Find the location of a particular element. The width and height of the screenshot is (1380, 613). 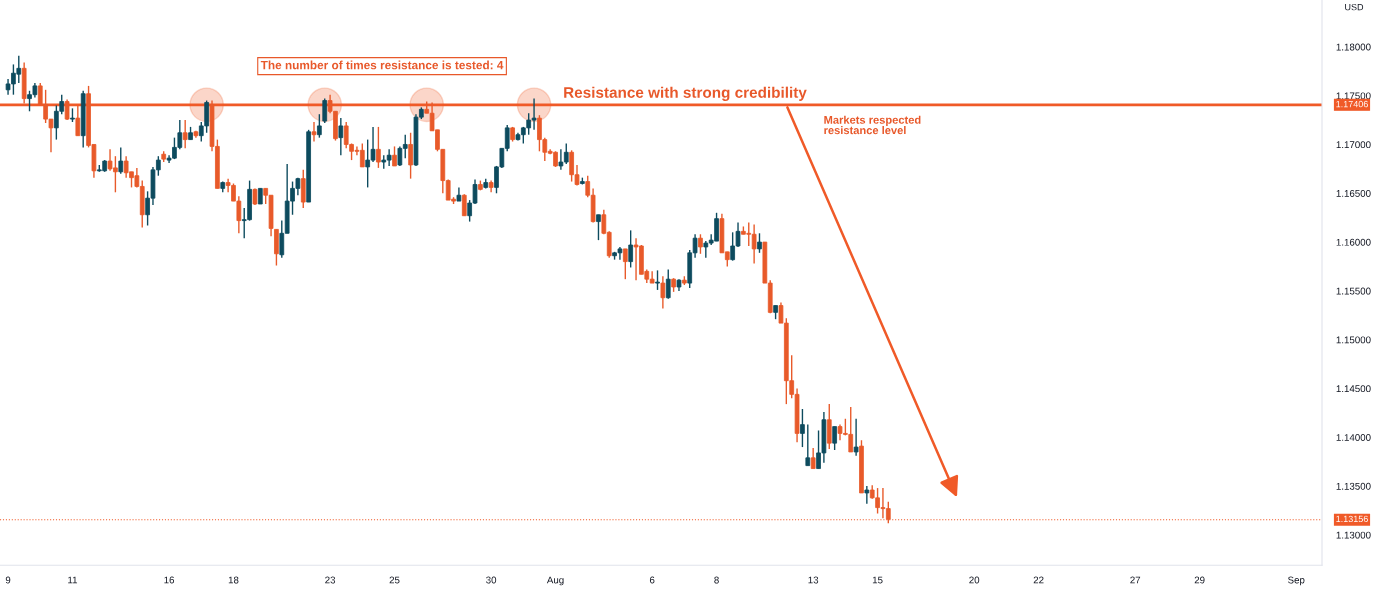

text: USD is located at coordinates (1354, 7).